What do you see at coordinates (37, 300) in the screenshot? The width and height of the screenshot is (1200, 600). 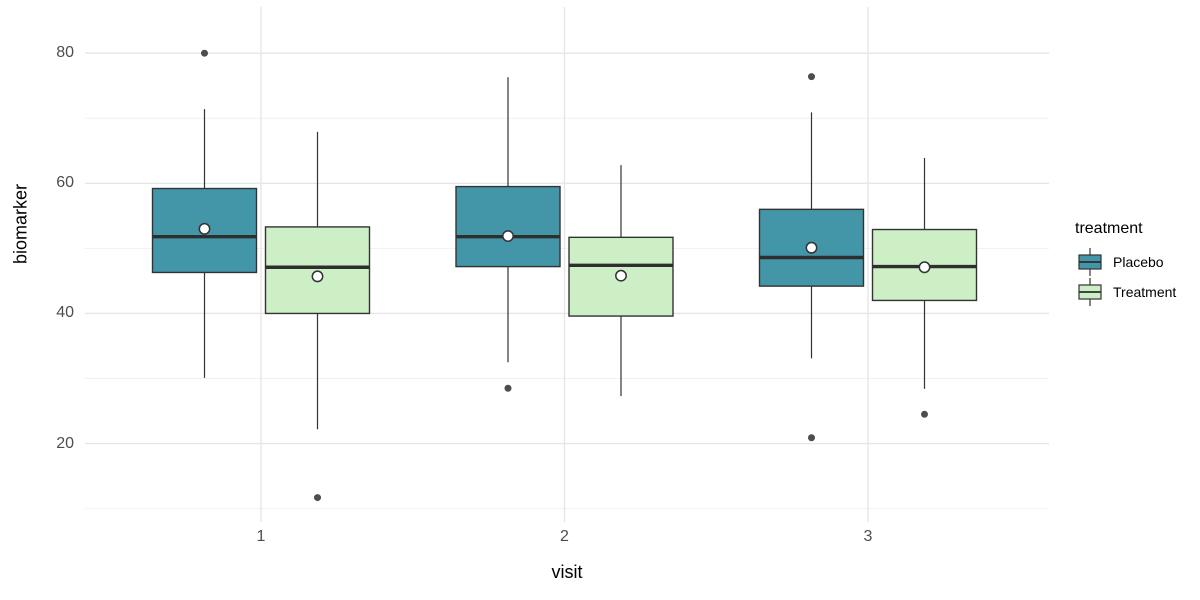 I see `y-axis-tick-labels: 20 40 60 80` at bounding box center [37, 300].